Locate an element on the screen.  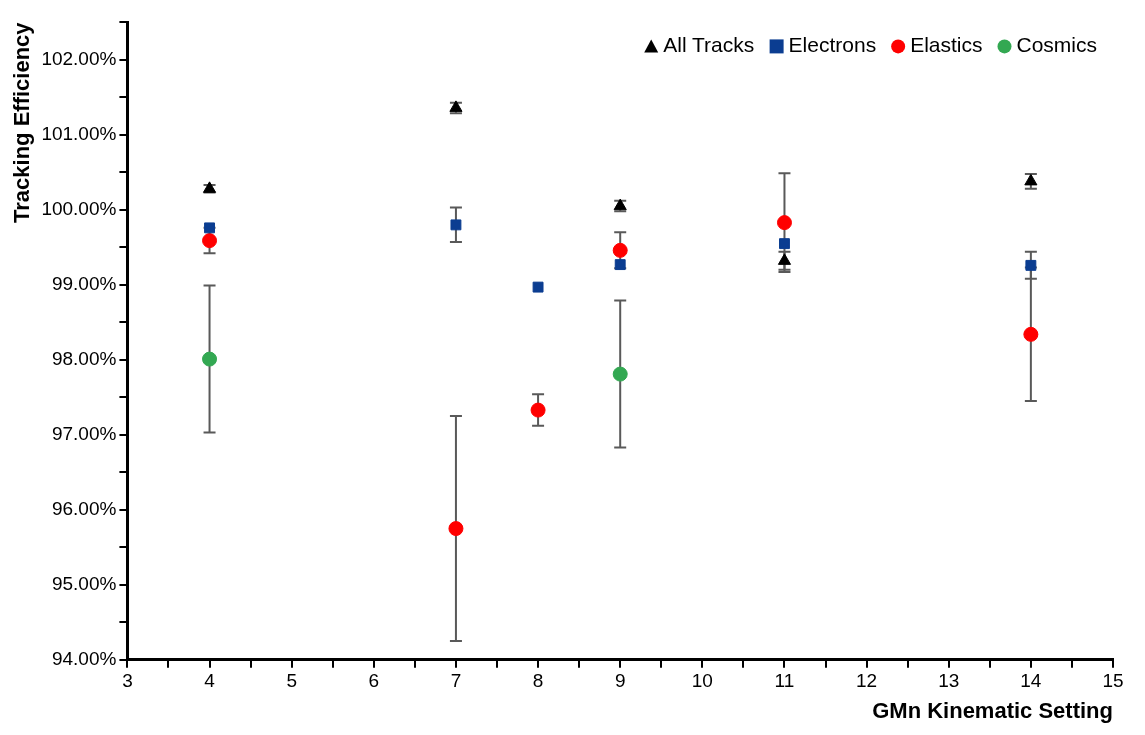
y-tick-label: 97.00% is located at coordinates (84, 434).